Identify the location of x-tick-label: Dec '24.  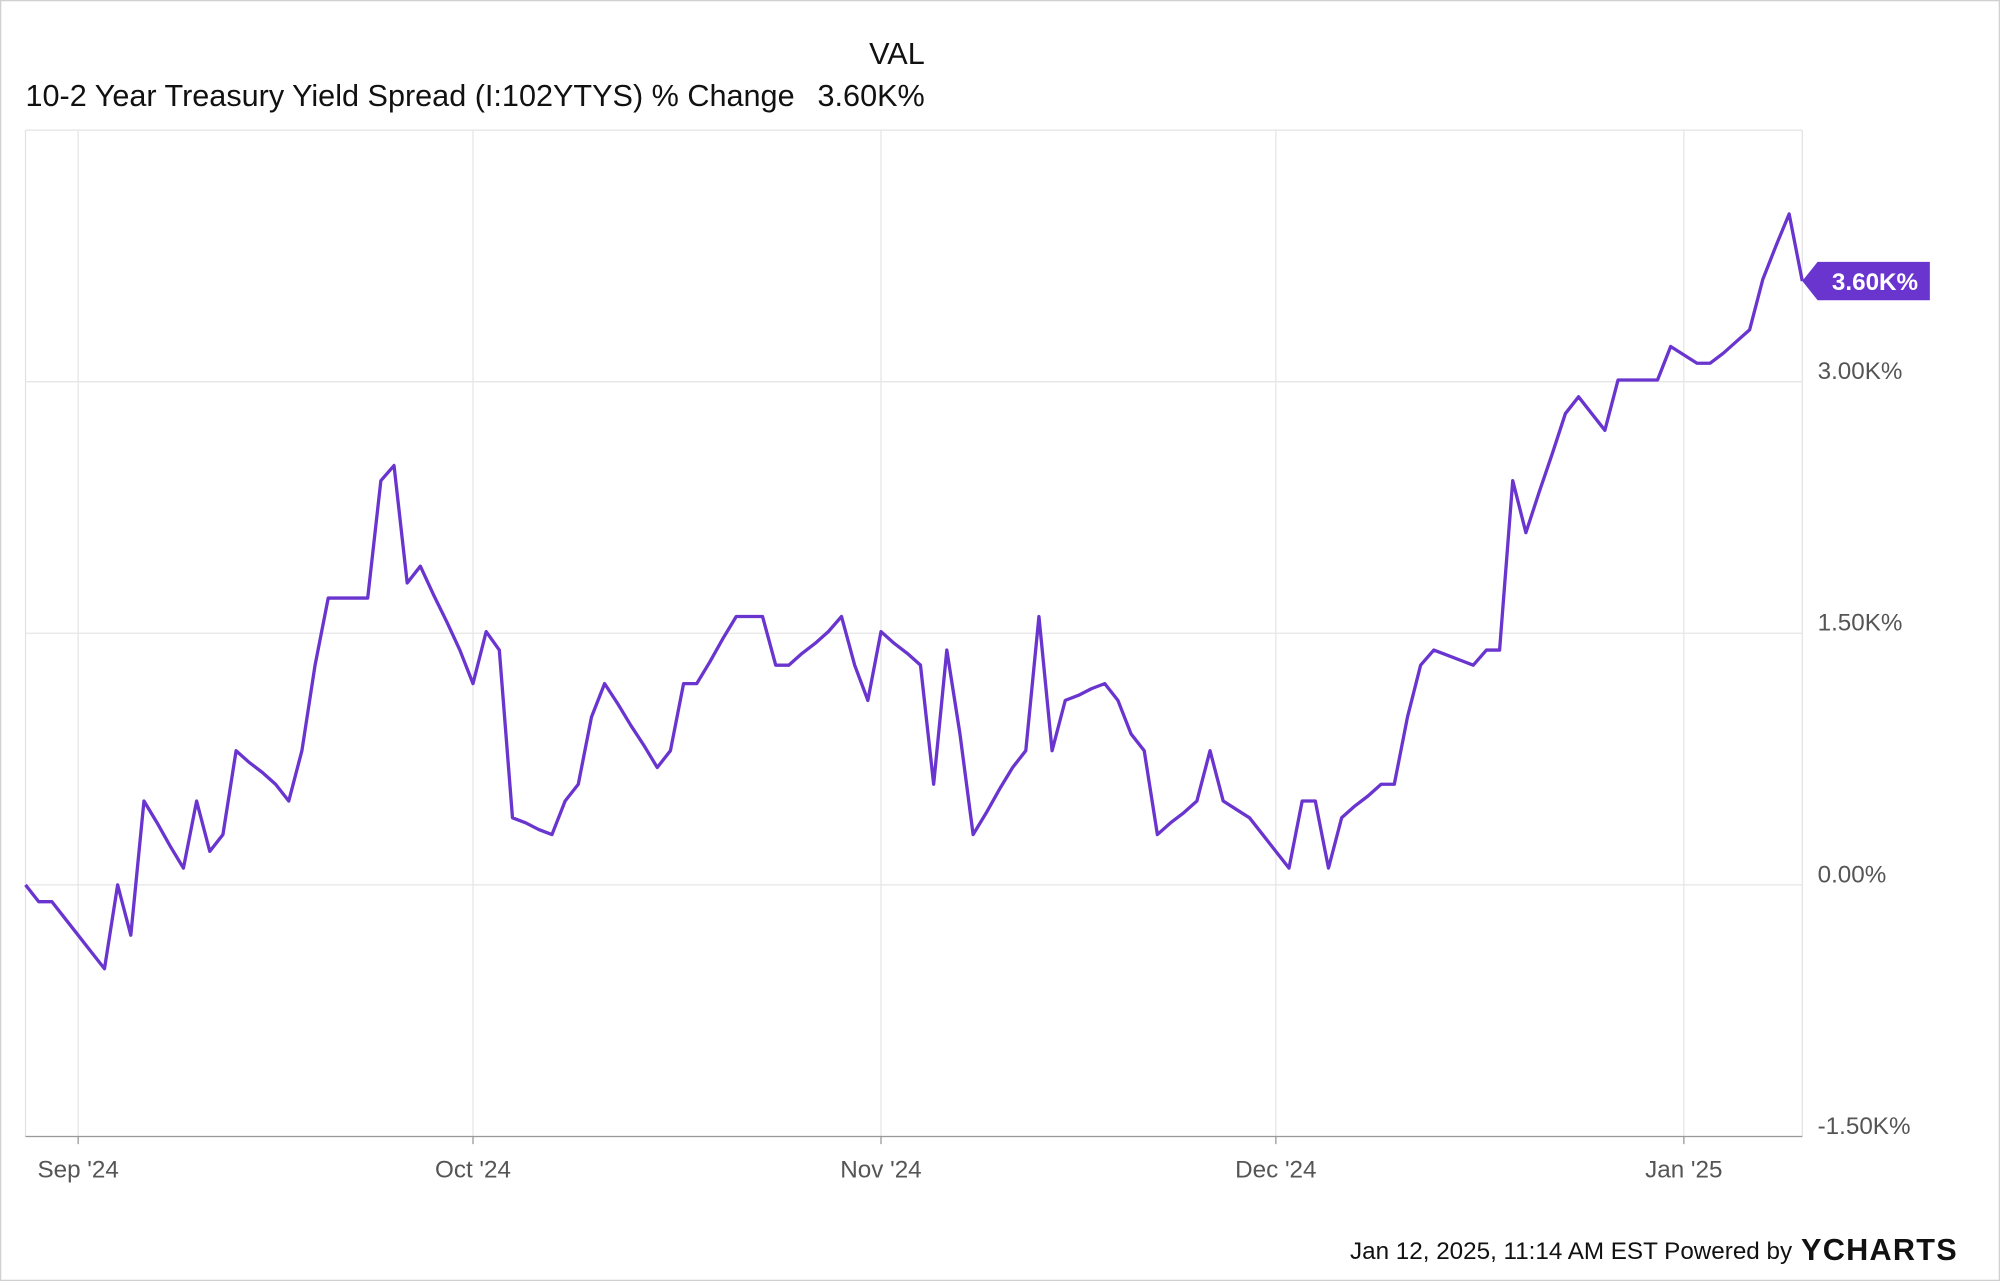
(1275, 1169).